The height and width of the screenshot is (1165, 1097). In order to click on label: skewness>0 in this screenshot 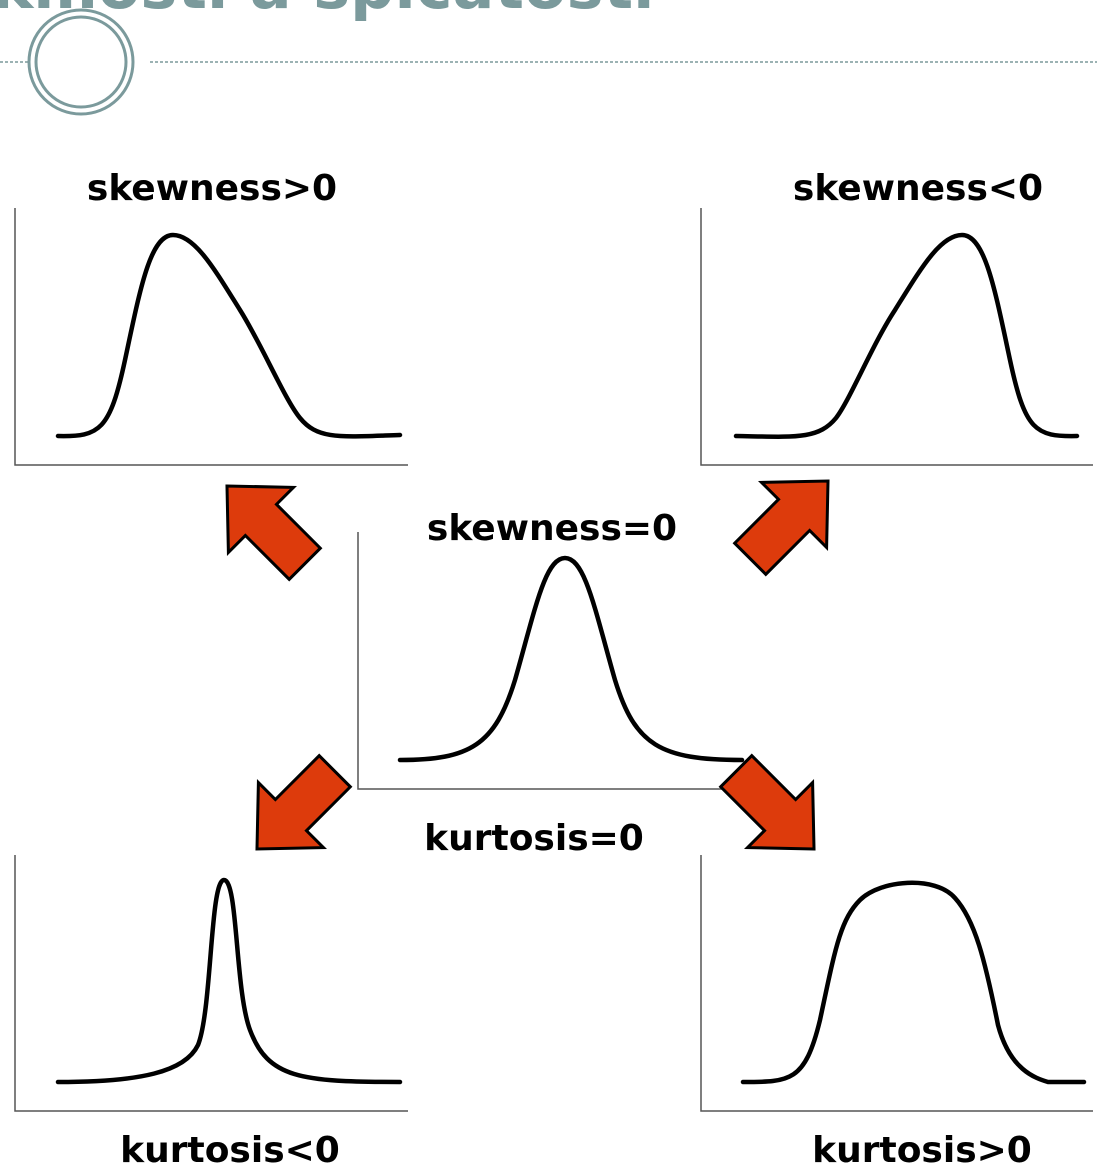, I will do `click(212, 188)`.